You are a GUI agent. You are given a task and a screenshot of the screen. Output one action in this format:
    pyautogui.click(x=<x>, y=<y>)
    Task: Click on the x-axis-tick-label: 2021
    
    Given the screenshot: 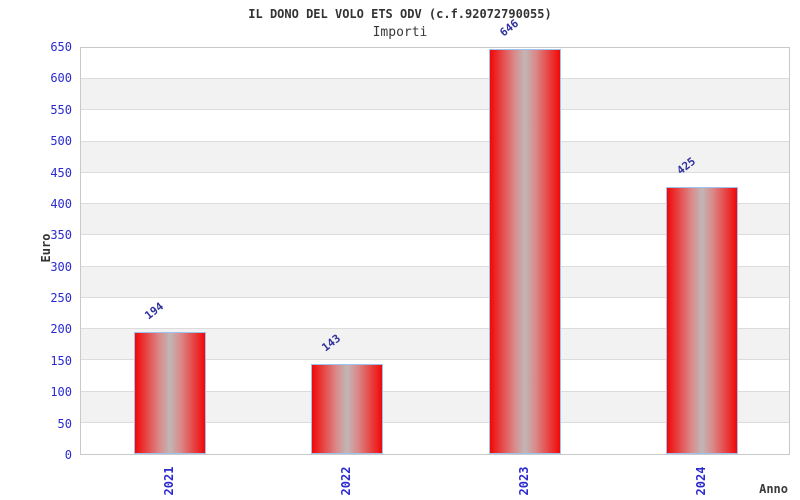 What is the action you would take?
    pyautogui.click(x=168, y=481)
    